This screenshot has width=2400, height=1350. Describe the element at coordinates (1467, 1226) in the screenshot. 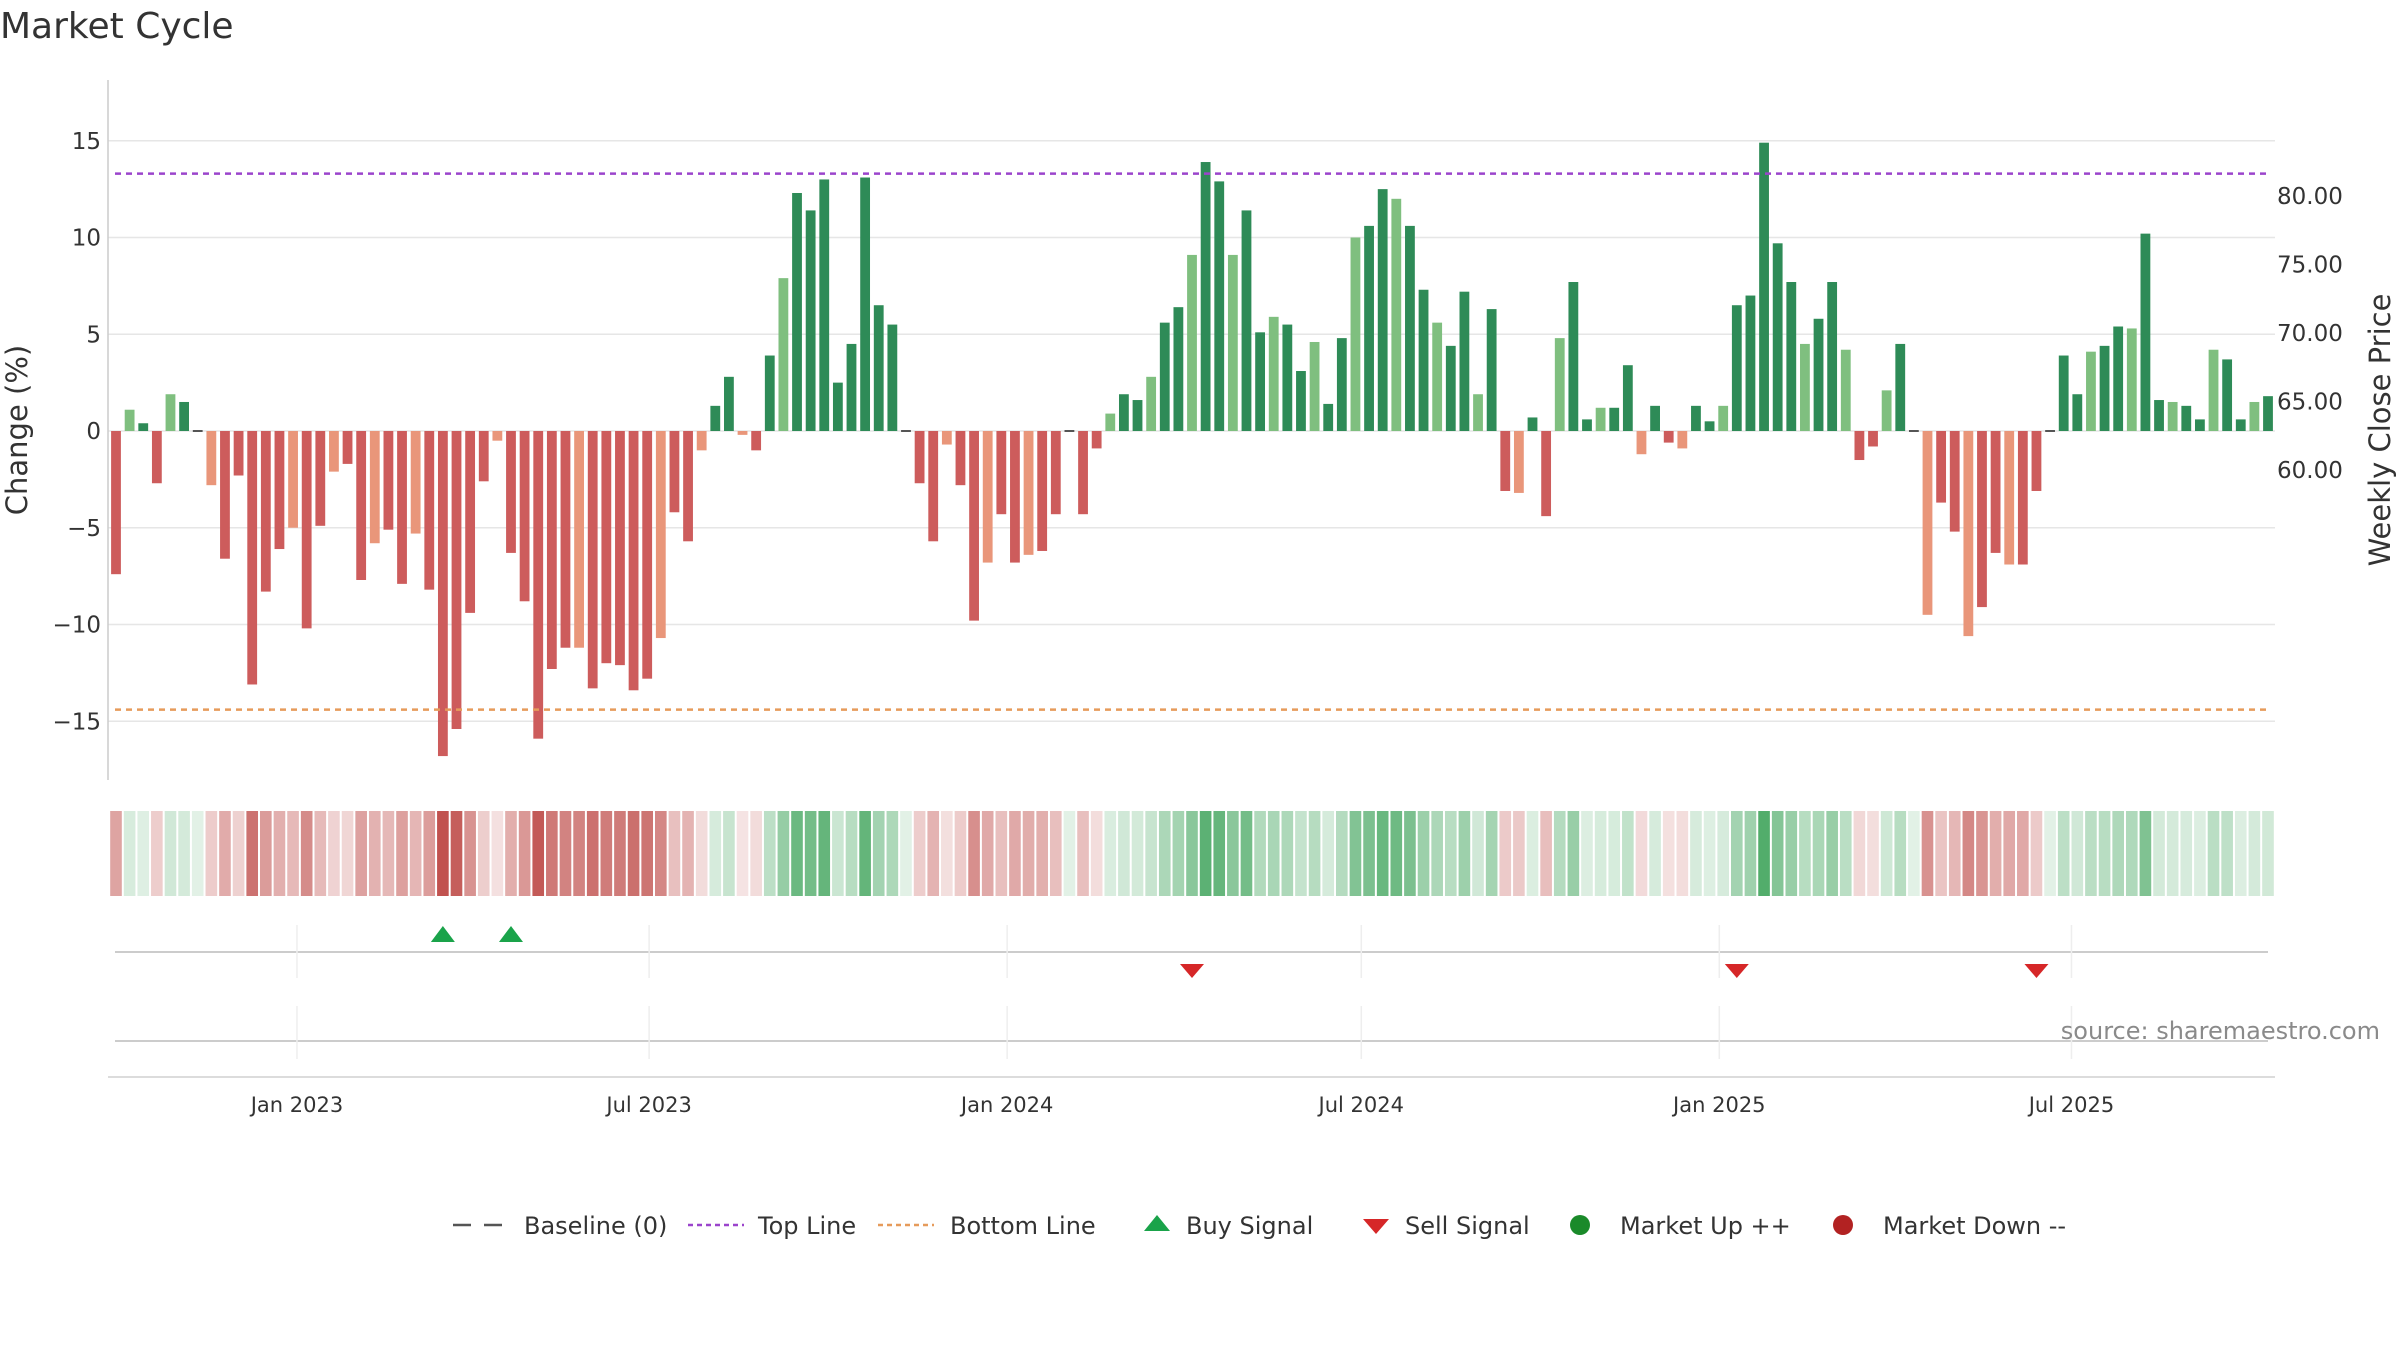

I see `legend-label: Sell Signal` at that location.